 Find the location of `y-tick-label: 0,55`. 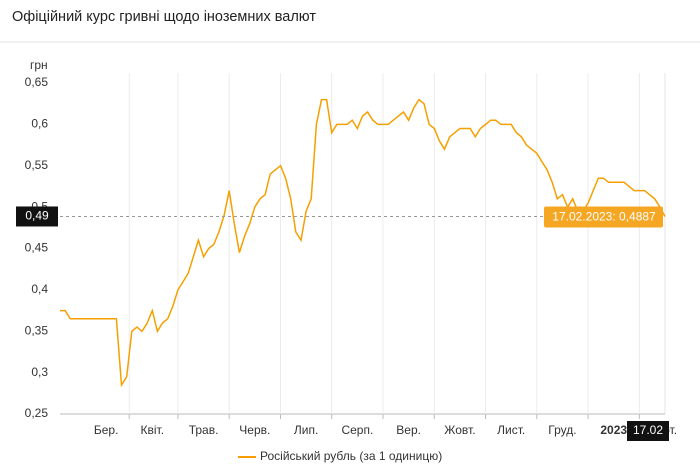

y-tick-label: 0,55 is located at coordinates (37, 165).